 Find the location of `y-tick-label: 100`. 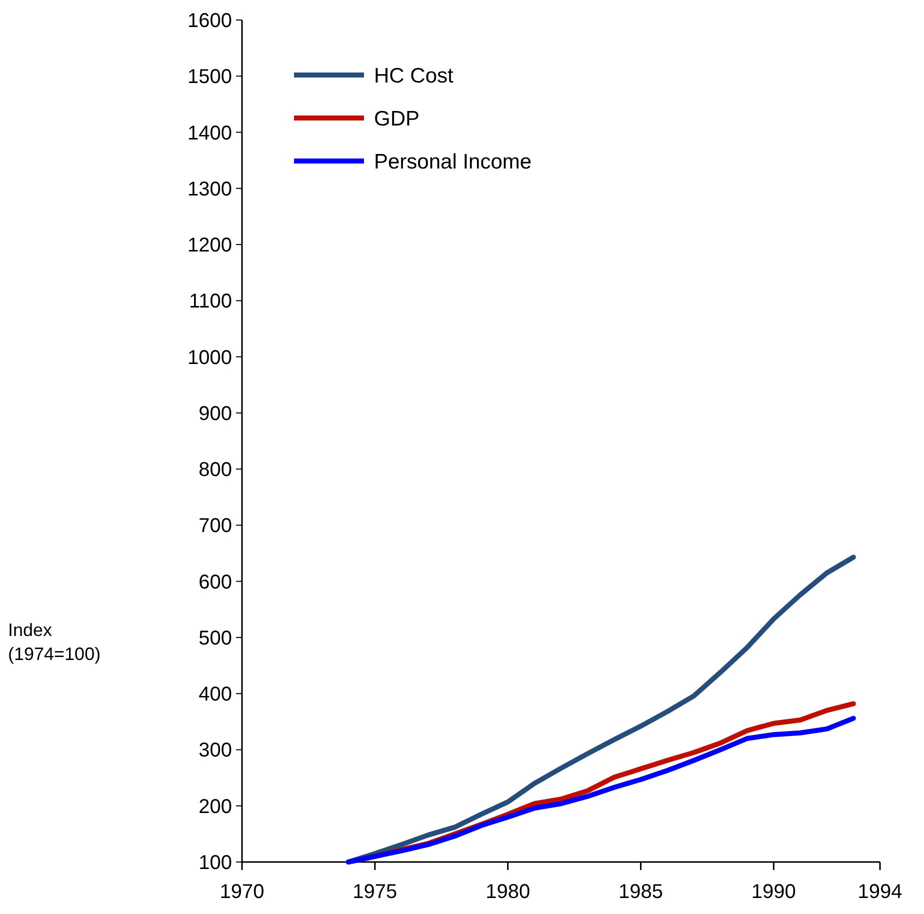

y-tick-label: 100 is located at coordinates (215, 863).